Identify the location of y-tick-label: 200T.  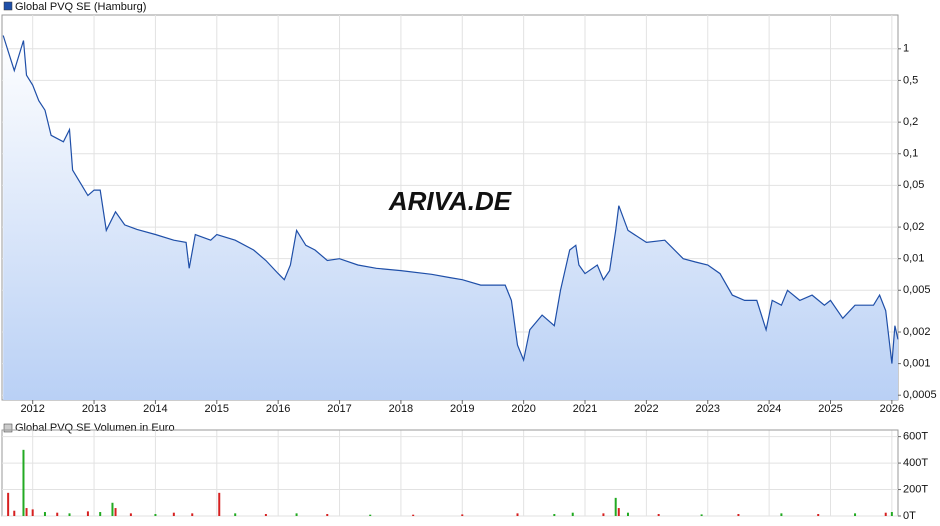
(915, 489).